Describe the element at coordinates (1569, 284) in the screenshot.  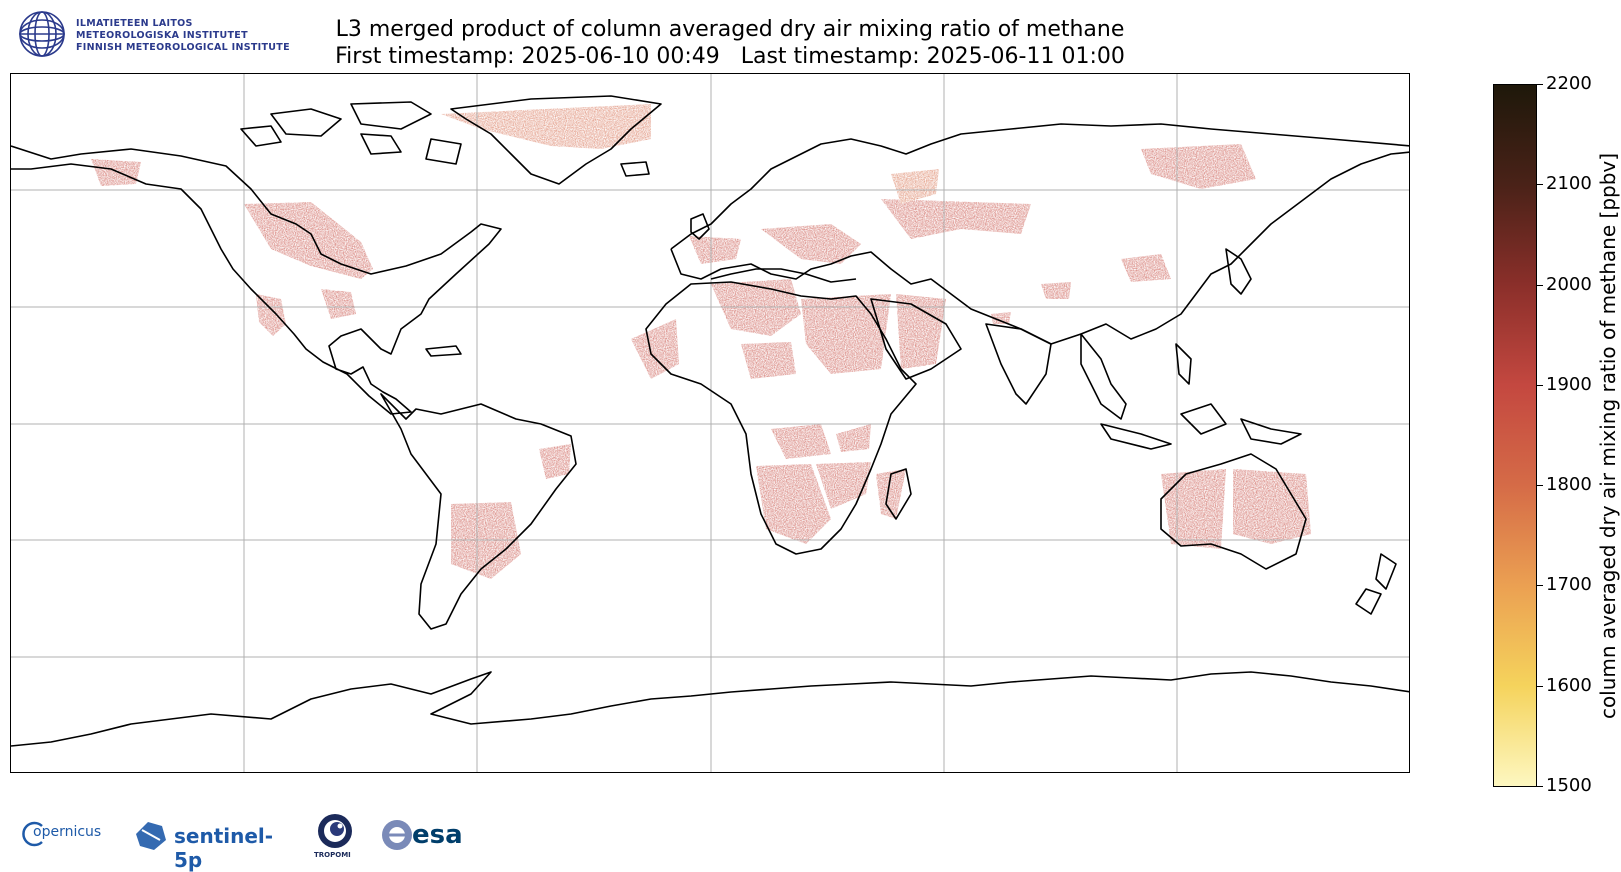
I see `colorbar-tick-label: 2000` at that location.